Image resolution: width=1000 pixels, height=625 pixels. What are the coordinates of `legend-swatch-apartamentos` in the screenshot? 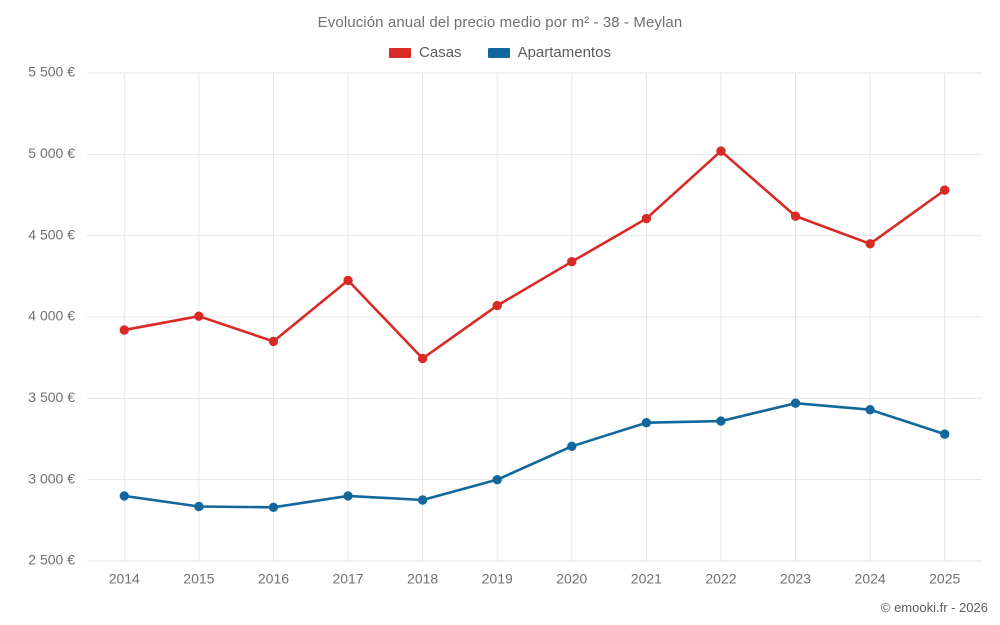 It's located at (498, 52).